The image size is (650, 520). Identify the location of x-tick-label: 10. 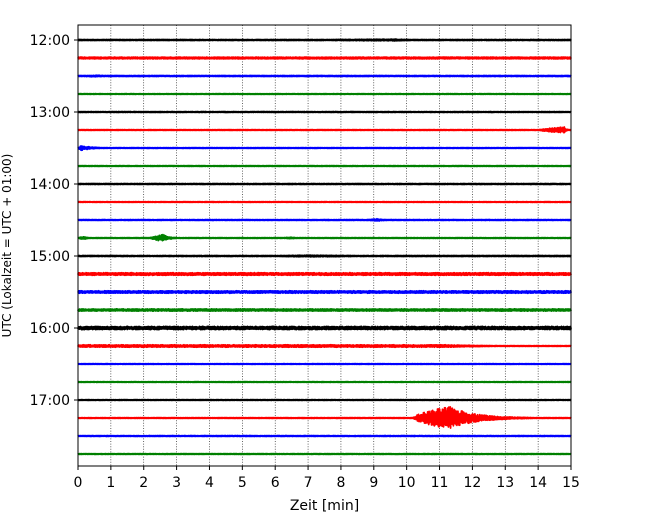
(407, 483).